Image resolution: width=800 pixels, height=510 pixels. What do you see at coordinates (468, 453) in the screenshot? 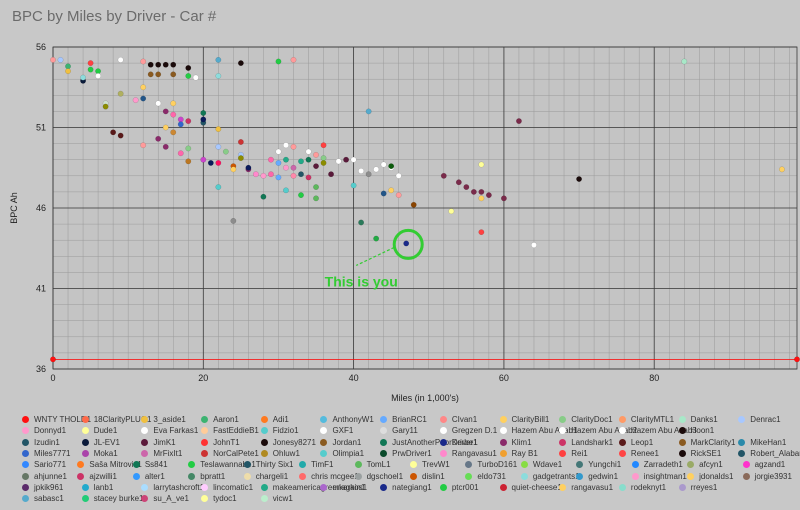
I see `legend-entry: Rangavasu1` at bounding box center [468, 453].